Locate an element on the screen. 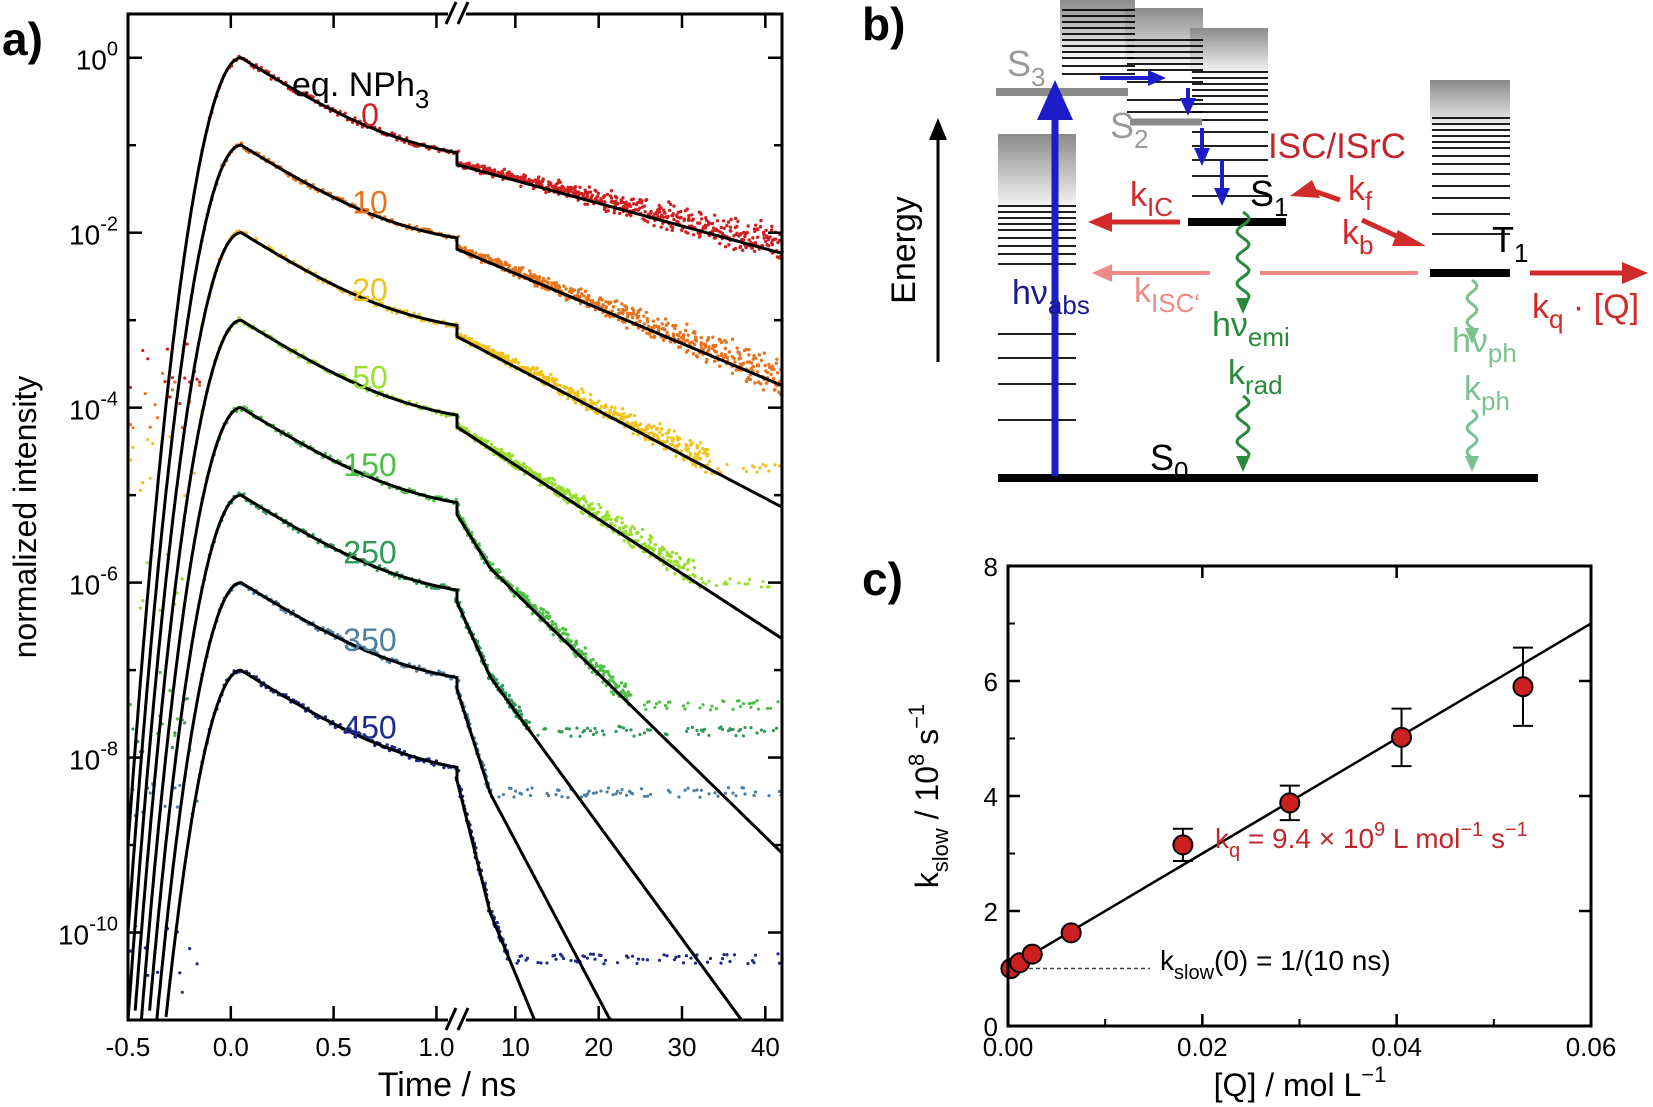 The image size is (1653, 1107). krad-label: krad is located at coordinates (1255, 377).